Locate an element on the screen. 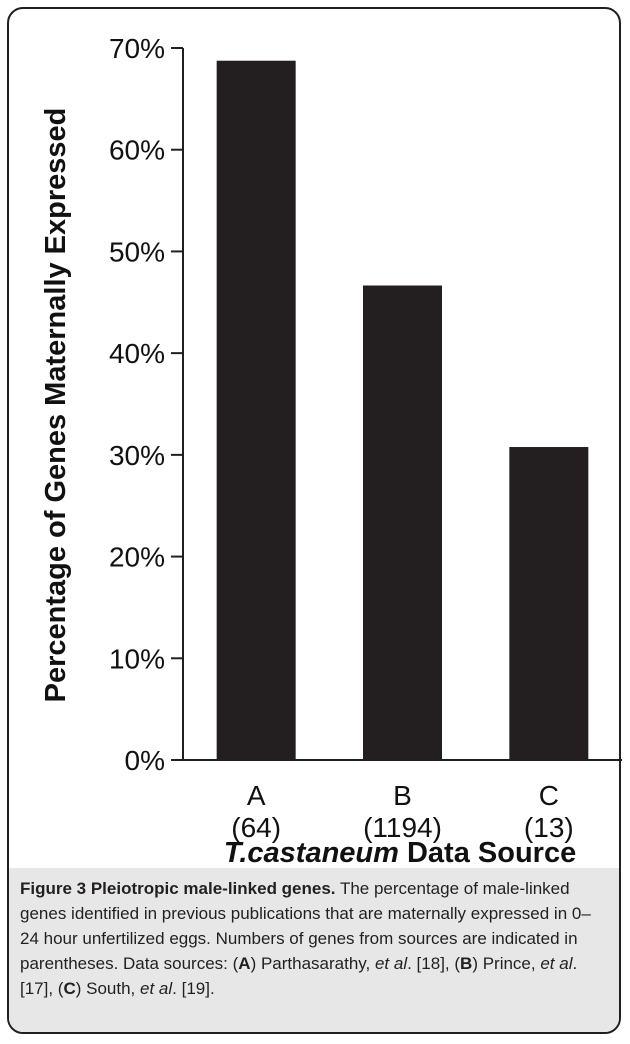  y-axis: 0% 10% 20% 30% 40% 50% 60% 70% is located at coordinates (146, 404).